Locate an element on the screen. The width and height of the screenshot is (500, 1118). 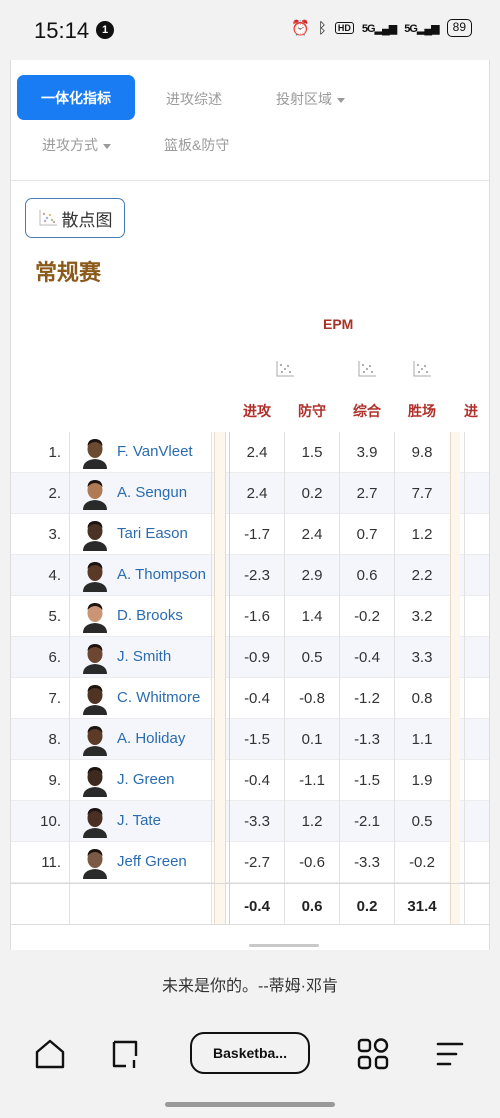
table-row: 8. A. Holiday -1.5 0.1 -1.3 1.1 is located at coordinates (250, 739).